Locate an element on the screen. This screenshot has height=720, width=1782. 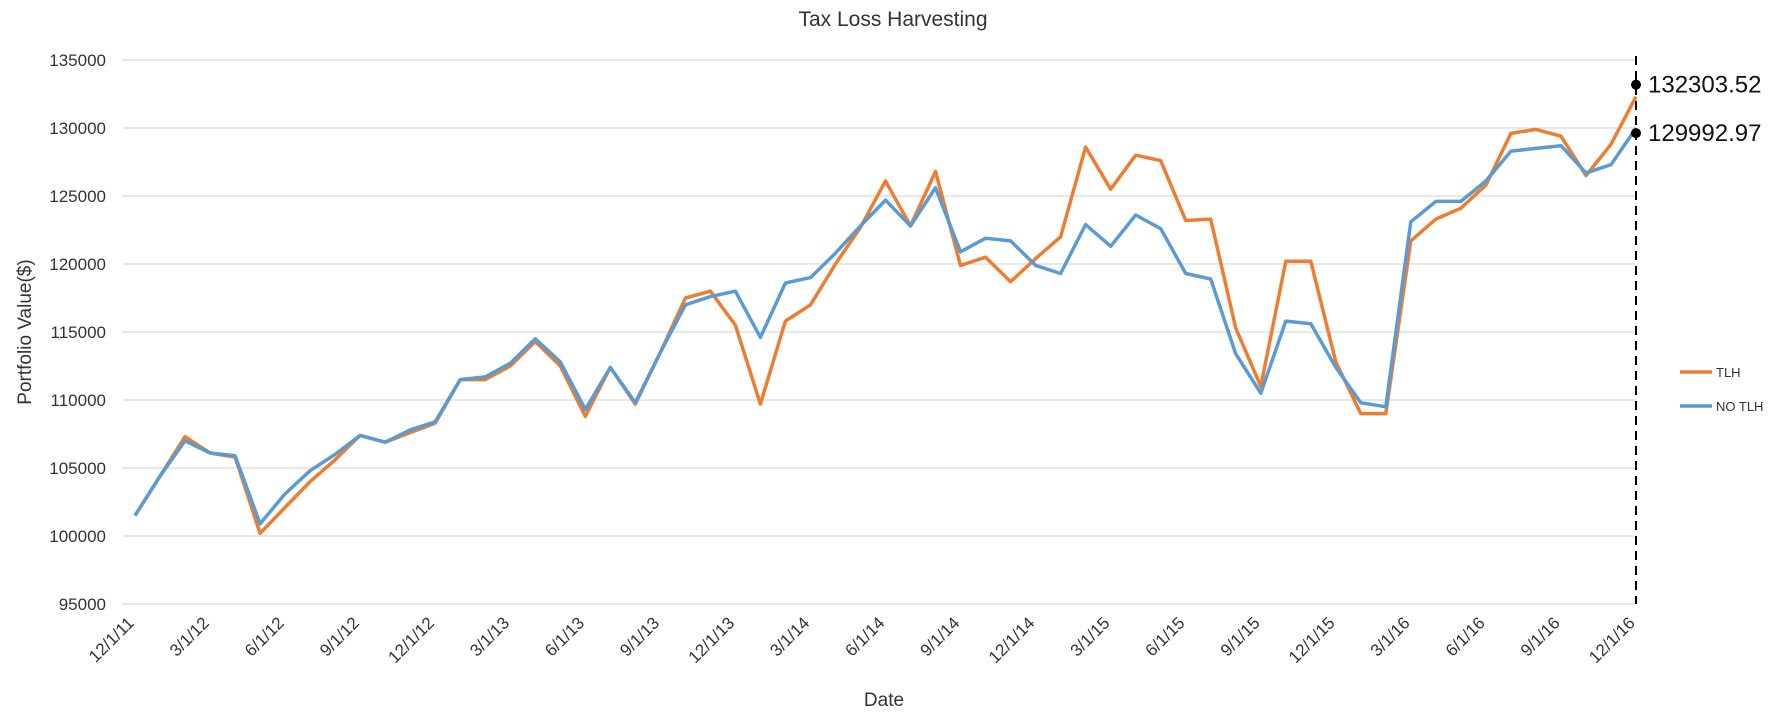
x-axis-title: Date is located at coordinates (884, 700).